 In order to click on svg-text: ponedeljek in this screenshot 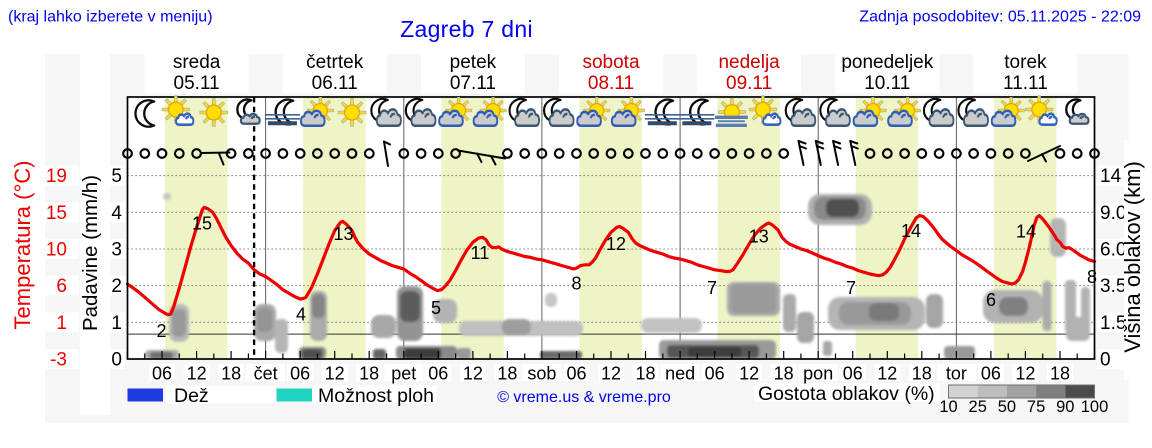, I will do `click(887, 62)`.